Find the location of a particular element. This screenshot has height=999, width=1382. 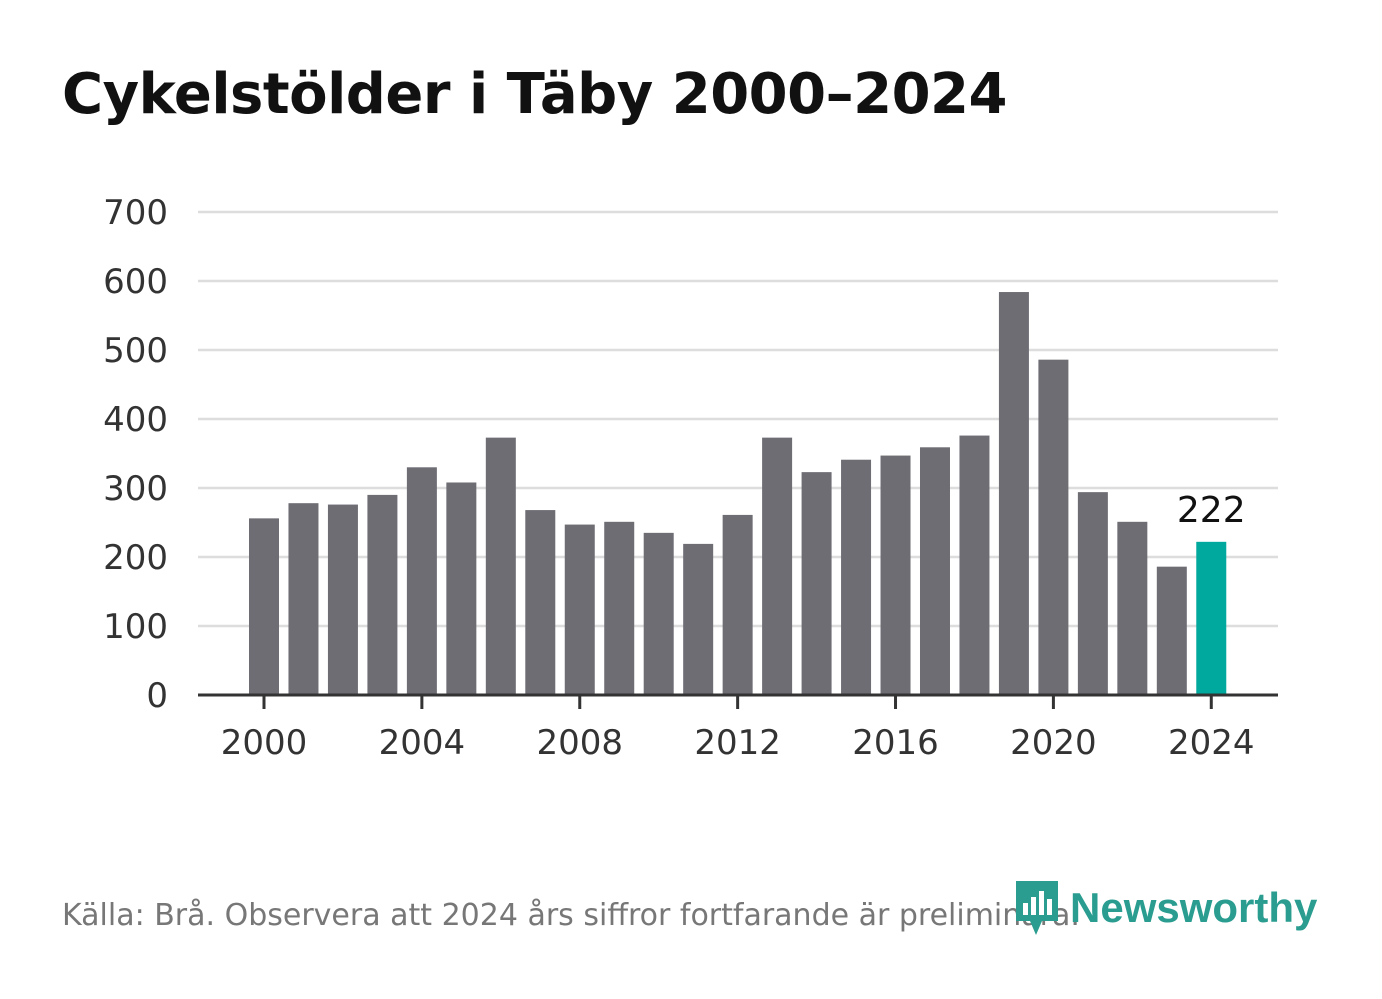

bar-highlighted is located at coordinates (1211, 618).